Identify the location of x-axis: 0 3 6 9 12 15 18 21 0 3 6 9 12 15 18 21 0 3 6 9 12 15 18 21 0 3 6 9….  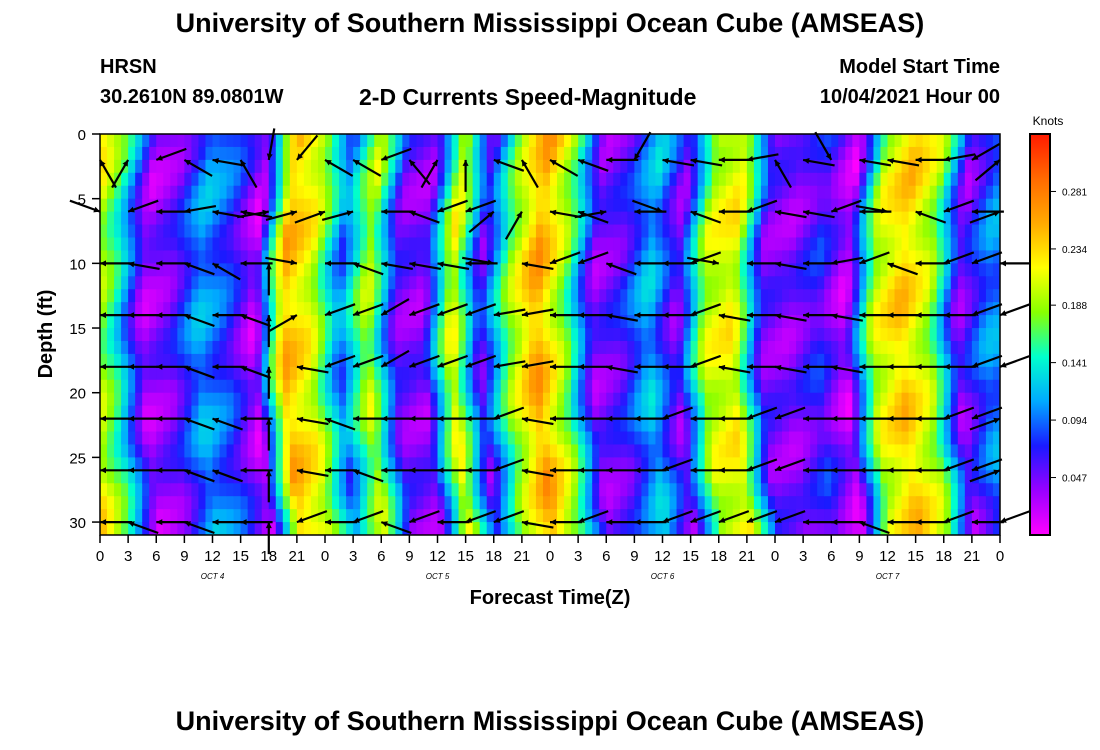
(550, 558).